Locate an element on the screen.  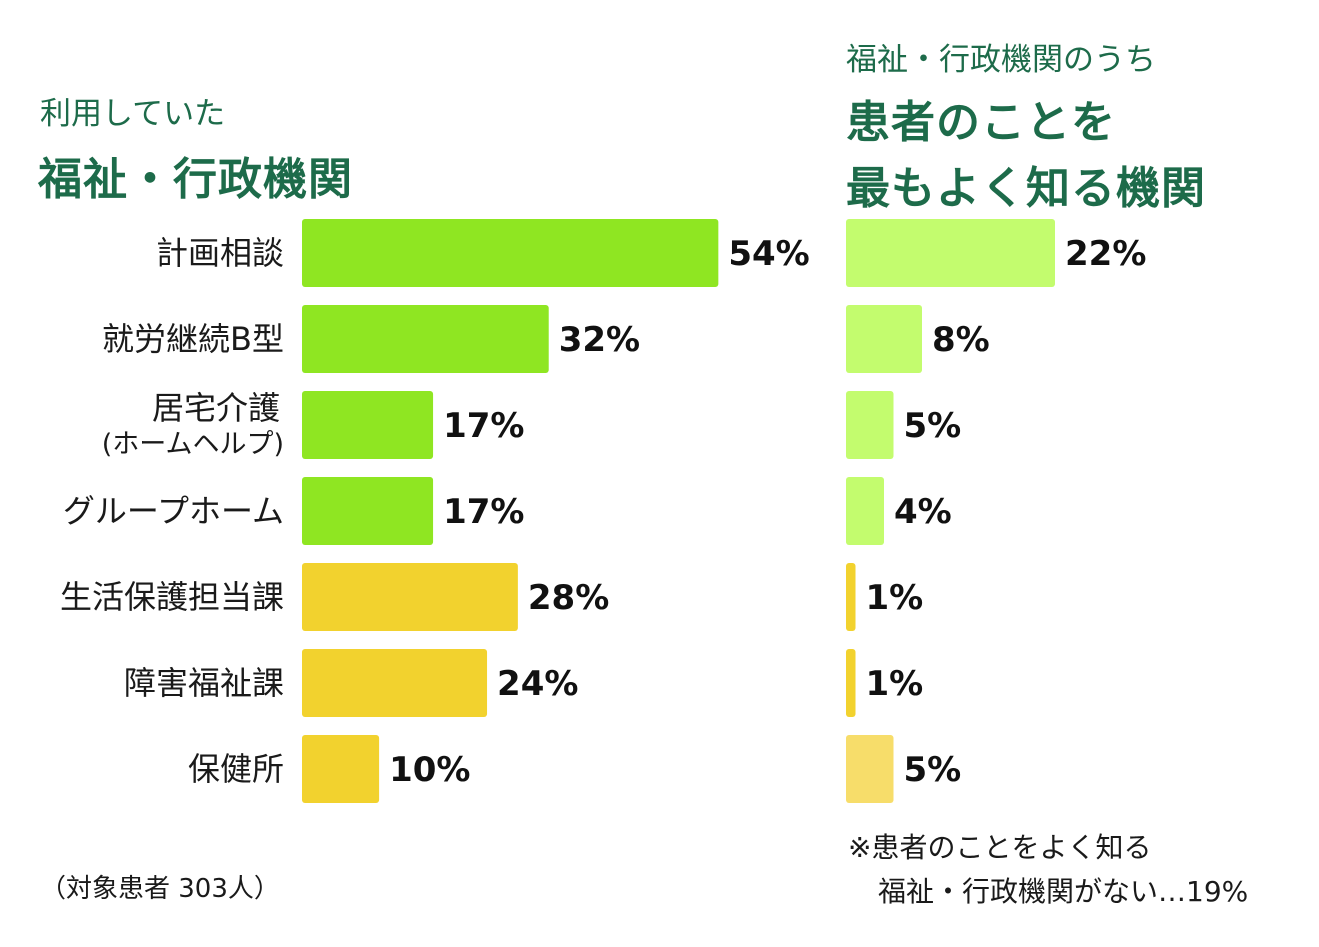
right-bar-value-label: 22% is located at coordinates (1105, 254).